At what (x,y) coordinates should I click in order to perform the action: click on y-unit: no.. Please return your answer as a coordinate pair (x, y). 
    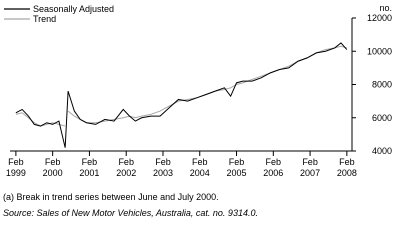
    Looking at the image, I should click on (385, 8).